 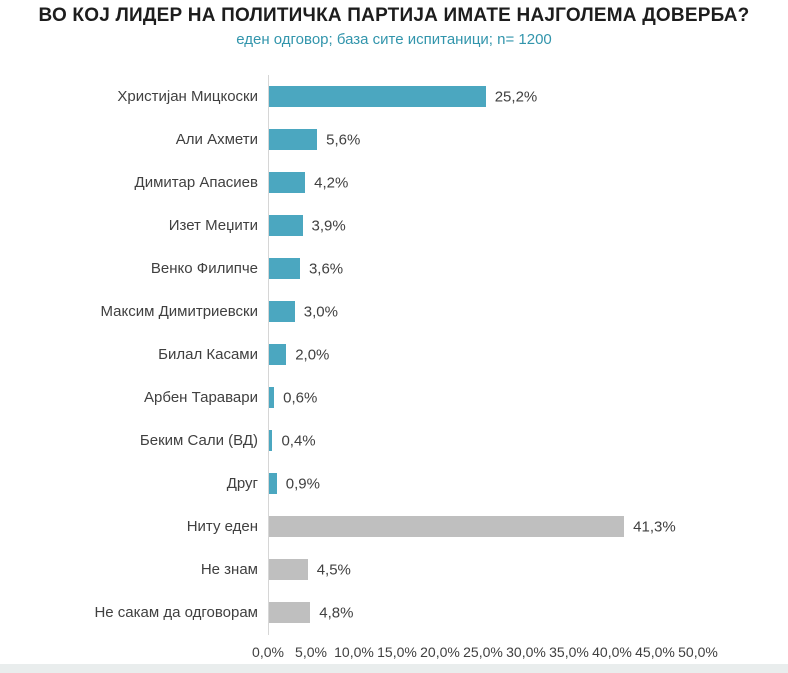 I want to click on category-label: Ниту еден, so click(x=222, y=526).